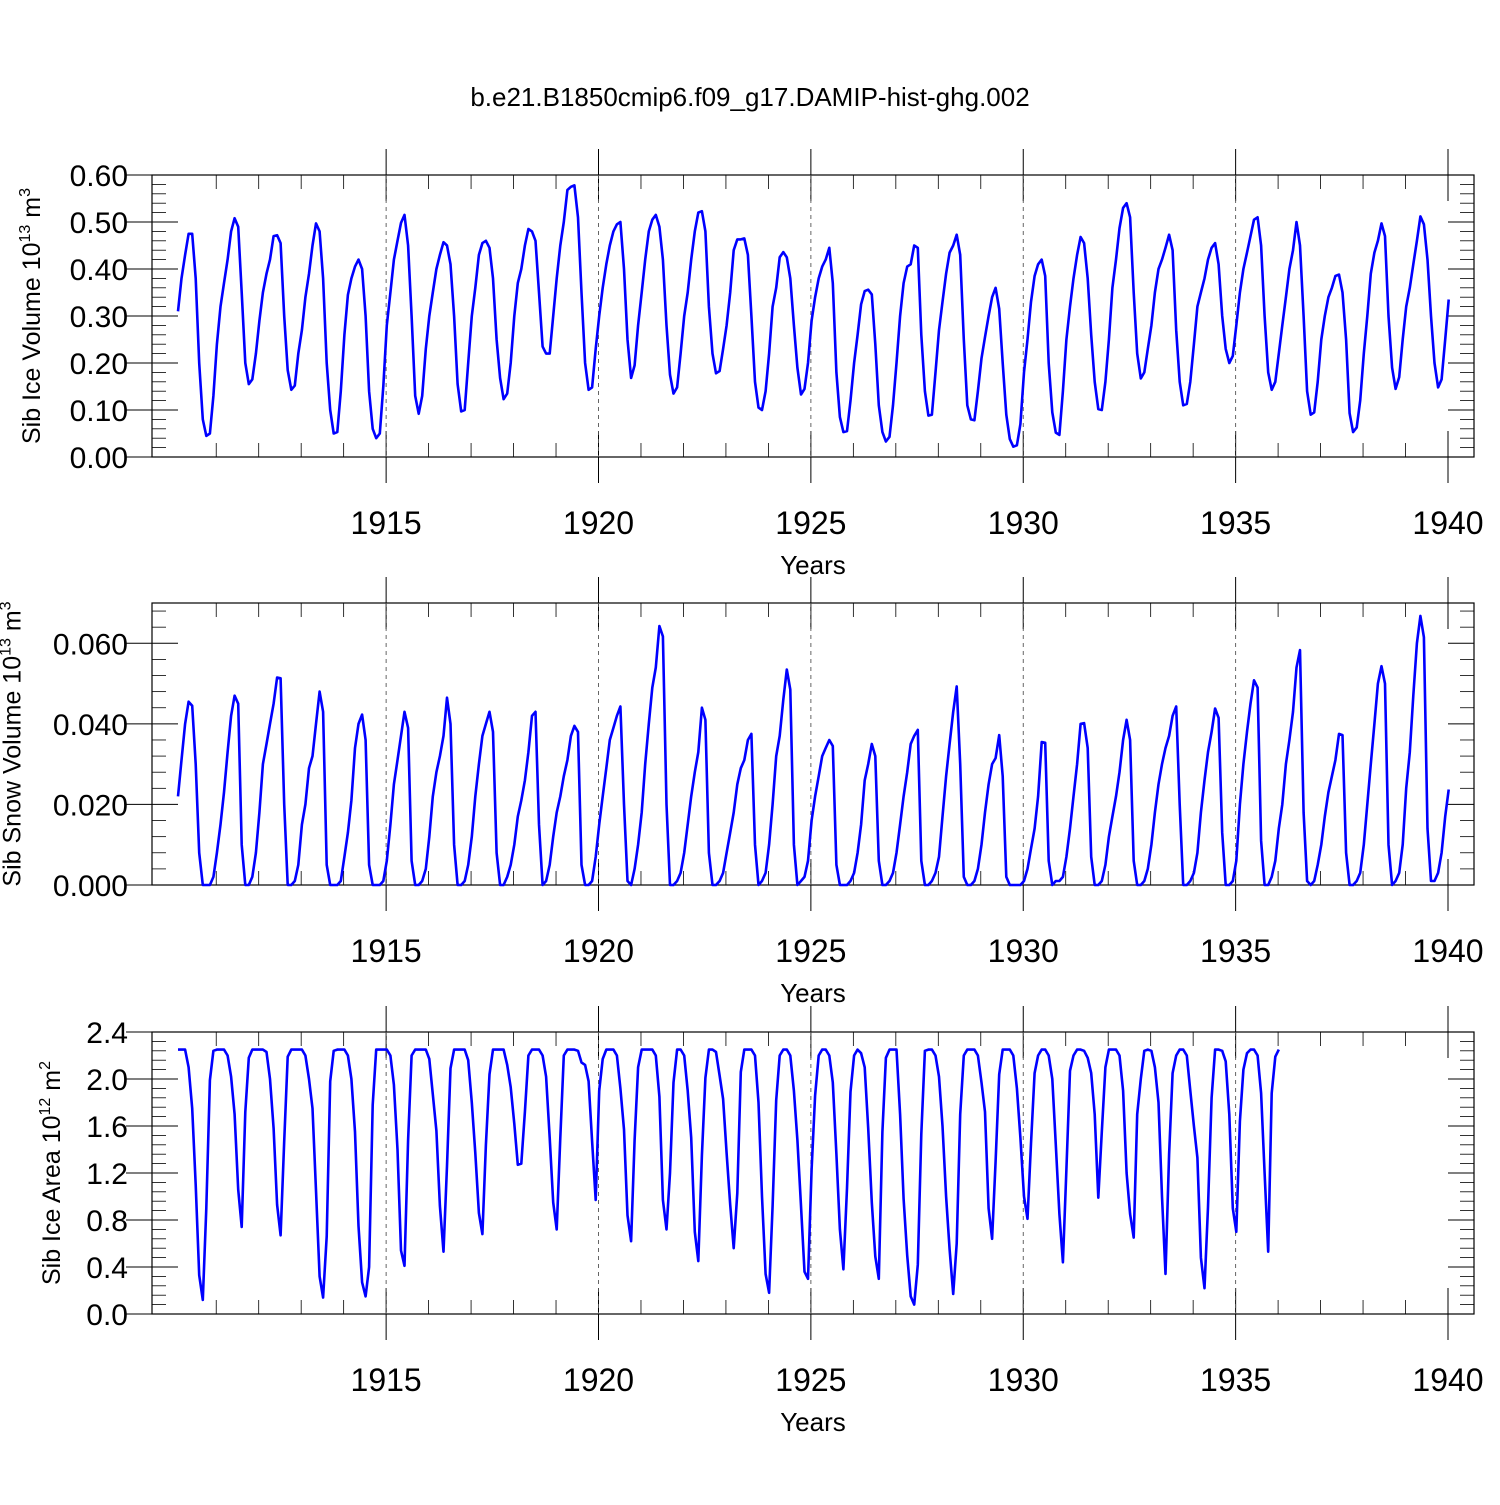  Describe the element at coordinates (729, 1177) in the screenshot. I see `sib-ice-area-series-line` at that location.